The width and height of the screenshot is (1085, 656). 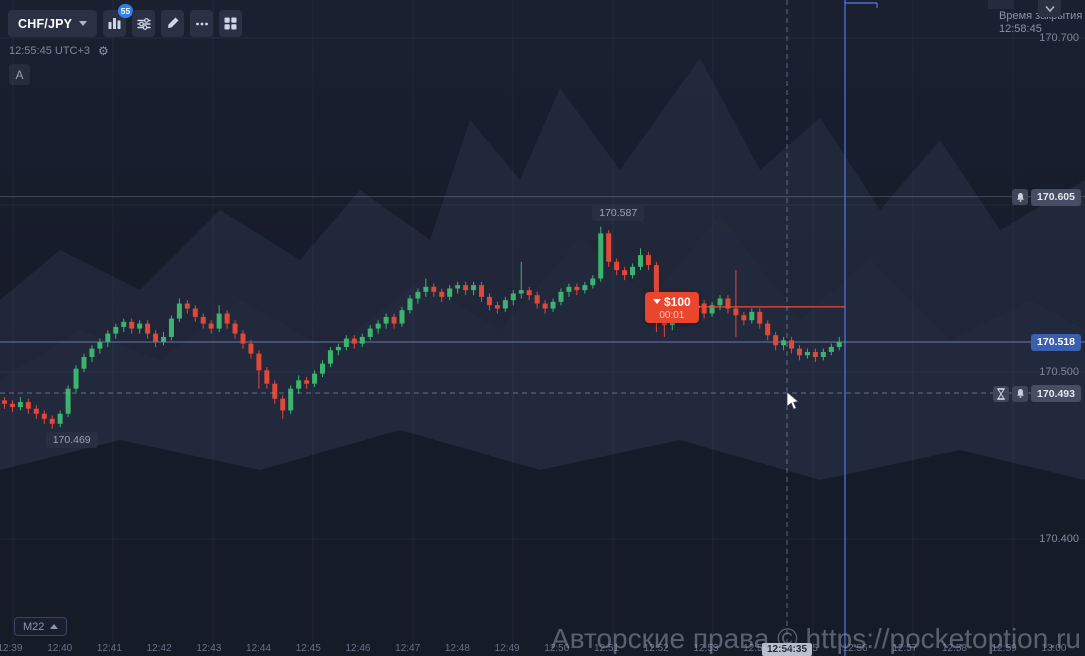 I want to click on time-axis-label: 12:44, so click(x=259, y=648).